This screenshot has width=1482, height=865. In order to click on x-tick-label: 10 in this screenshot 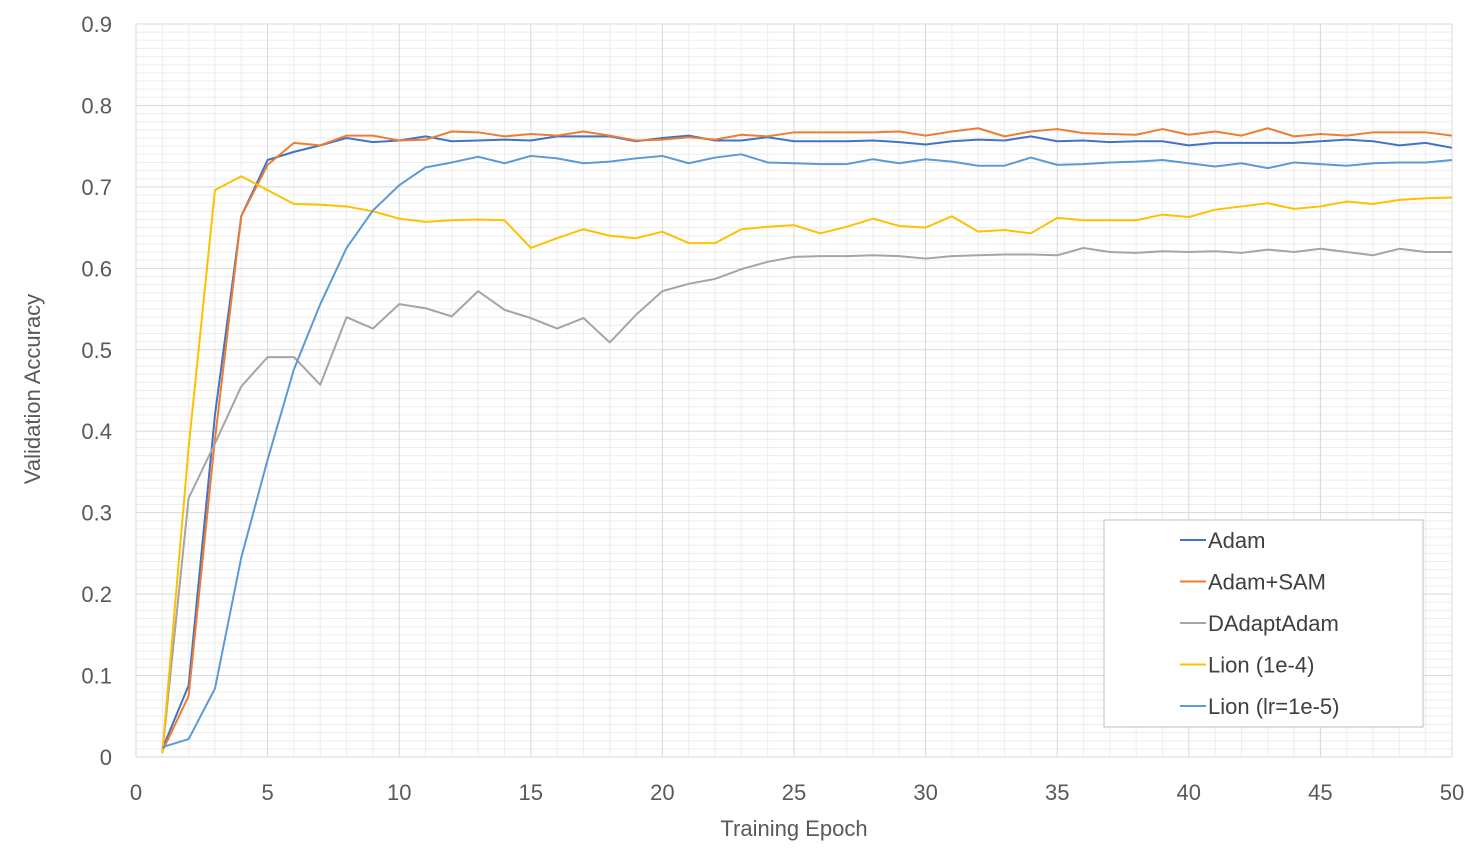, I will do `click(399, 792)`.